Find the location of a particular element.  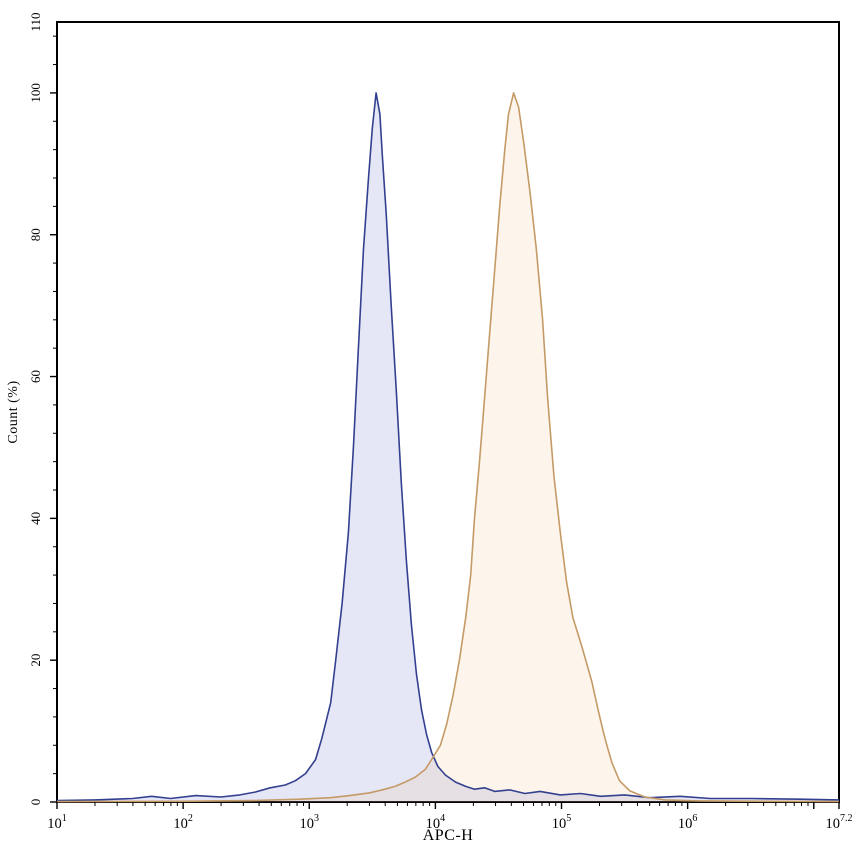

x-axis-ticks is located at coordinates (448, 805).